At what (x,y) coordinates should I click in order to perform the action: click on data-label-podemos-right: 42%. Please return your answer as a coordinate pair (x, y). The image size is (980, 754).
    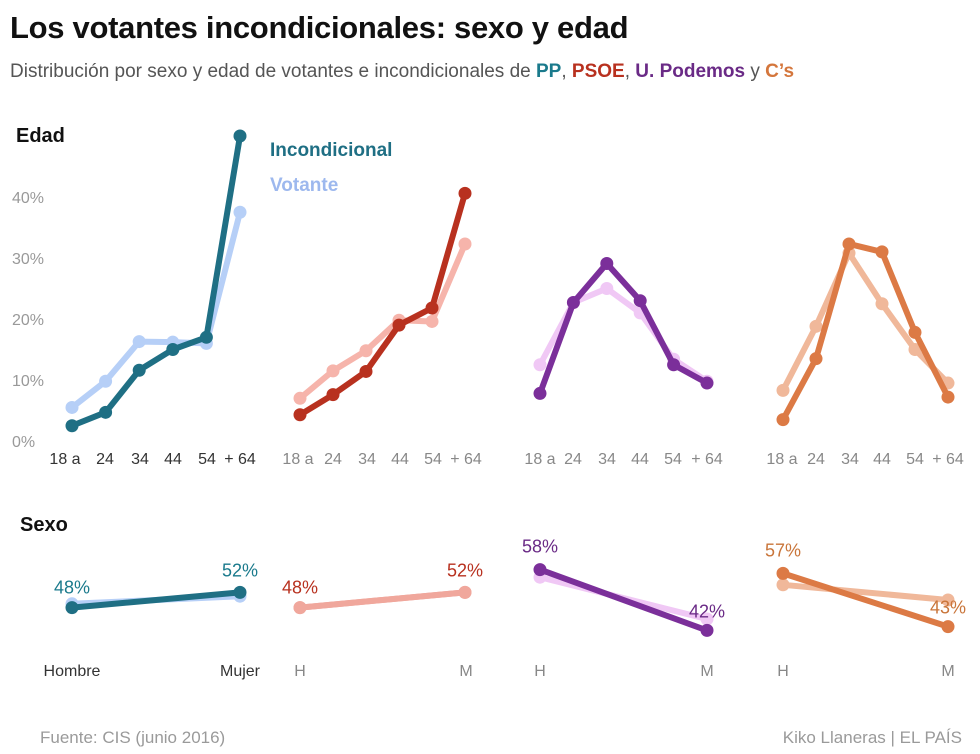
    Looking at the image, I should click on (707, 611).